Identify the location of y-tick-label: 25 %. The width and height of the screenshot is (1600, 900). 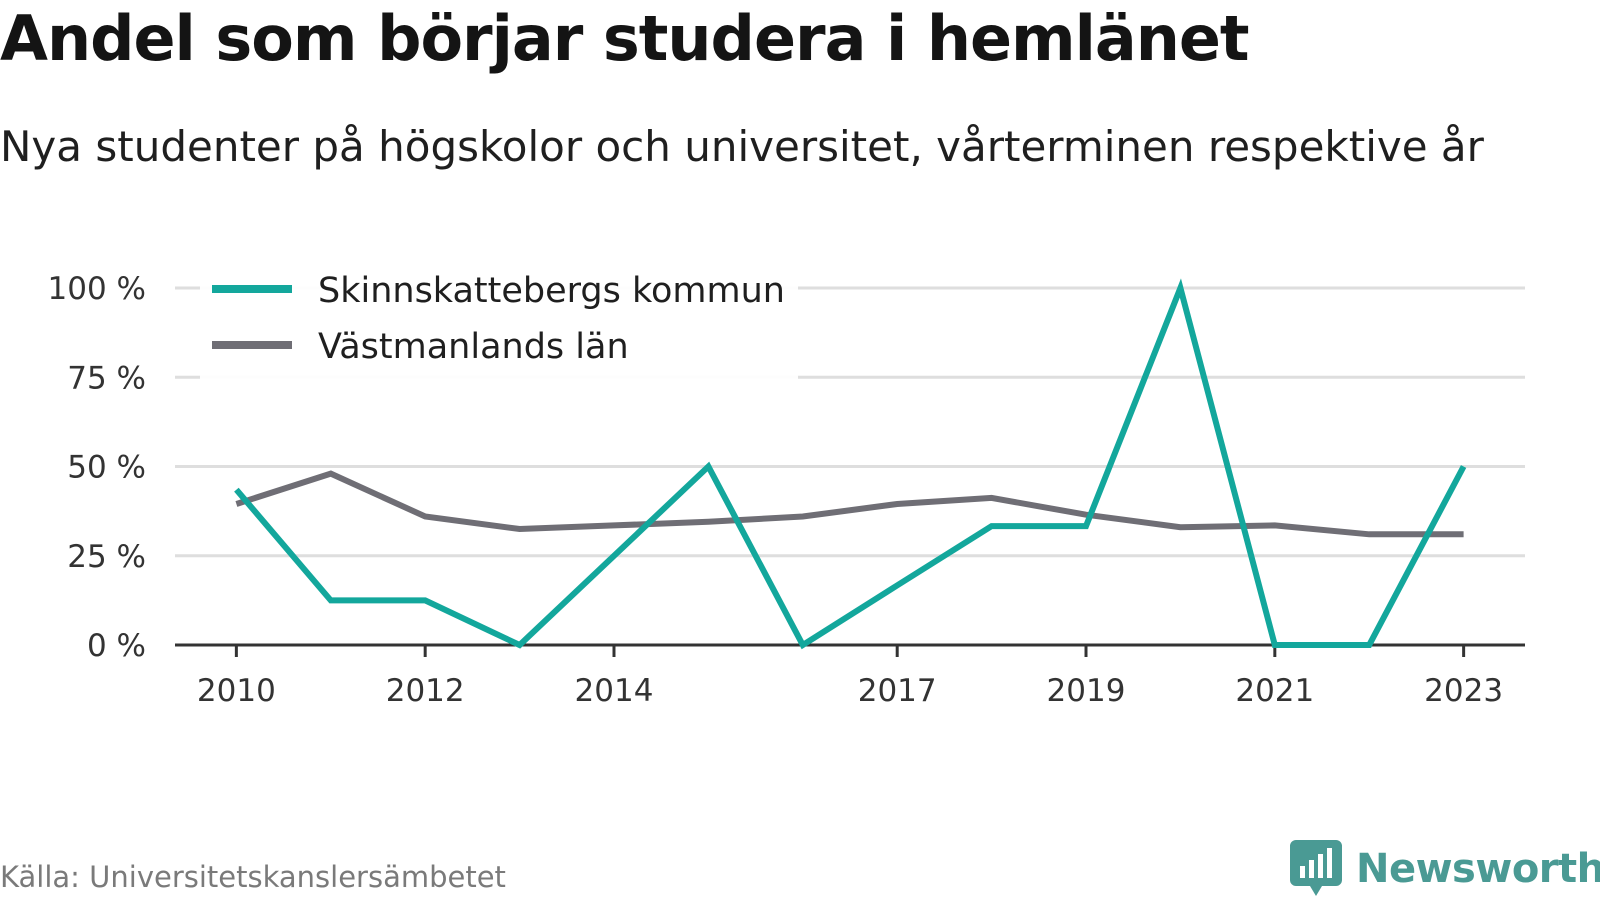
(106, 557).